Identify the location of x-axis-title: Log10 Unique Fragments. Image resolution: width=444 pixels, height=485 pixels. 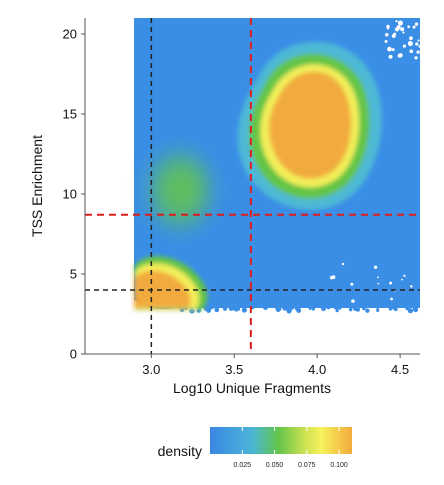
(252, 388).